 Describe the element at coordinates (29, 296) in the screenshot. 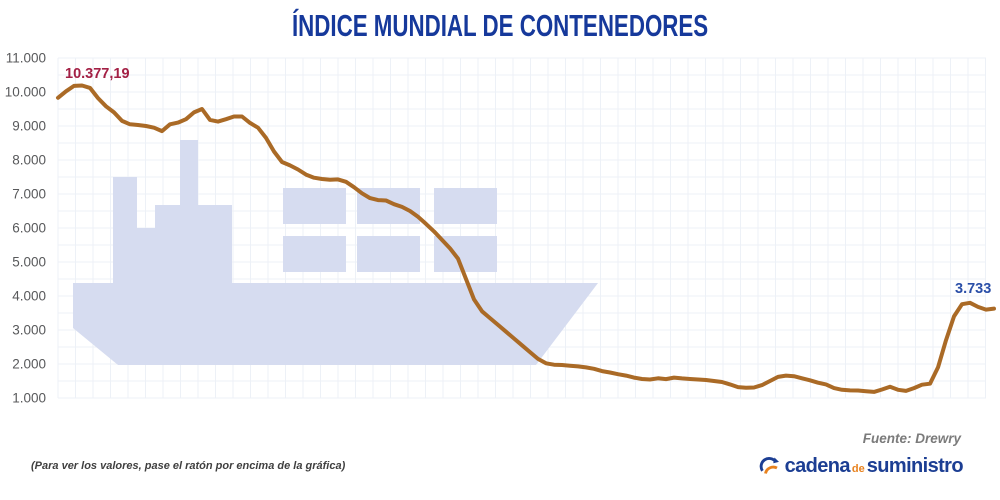

I see `y-axis-tick-label: 4.000` at that location.